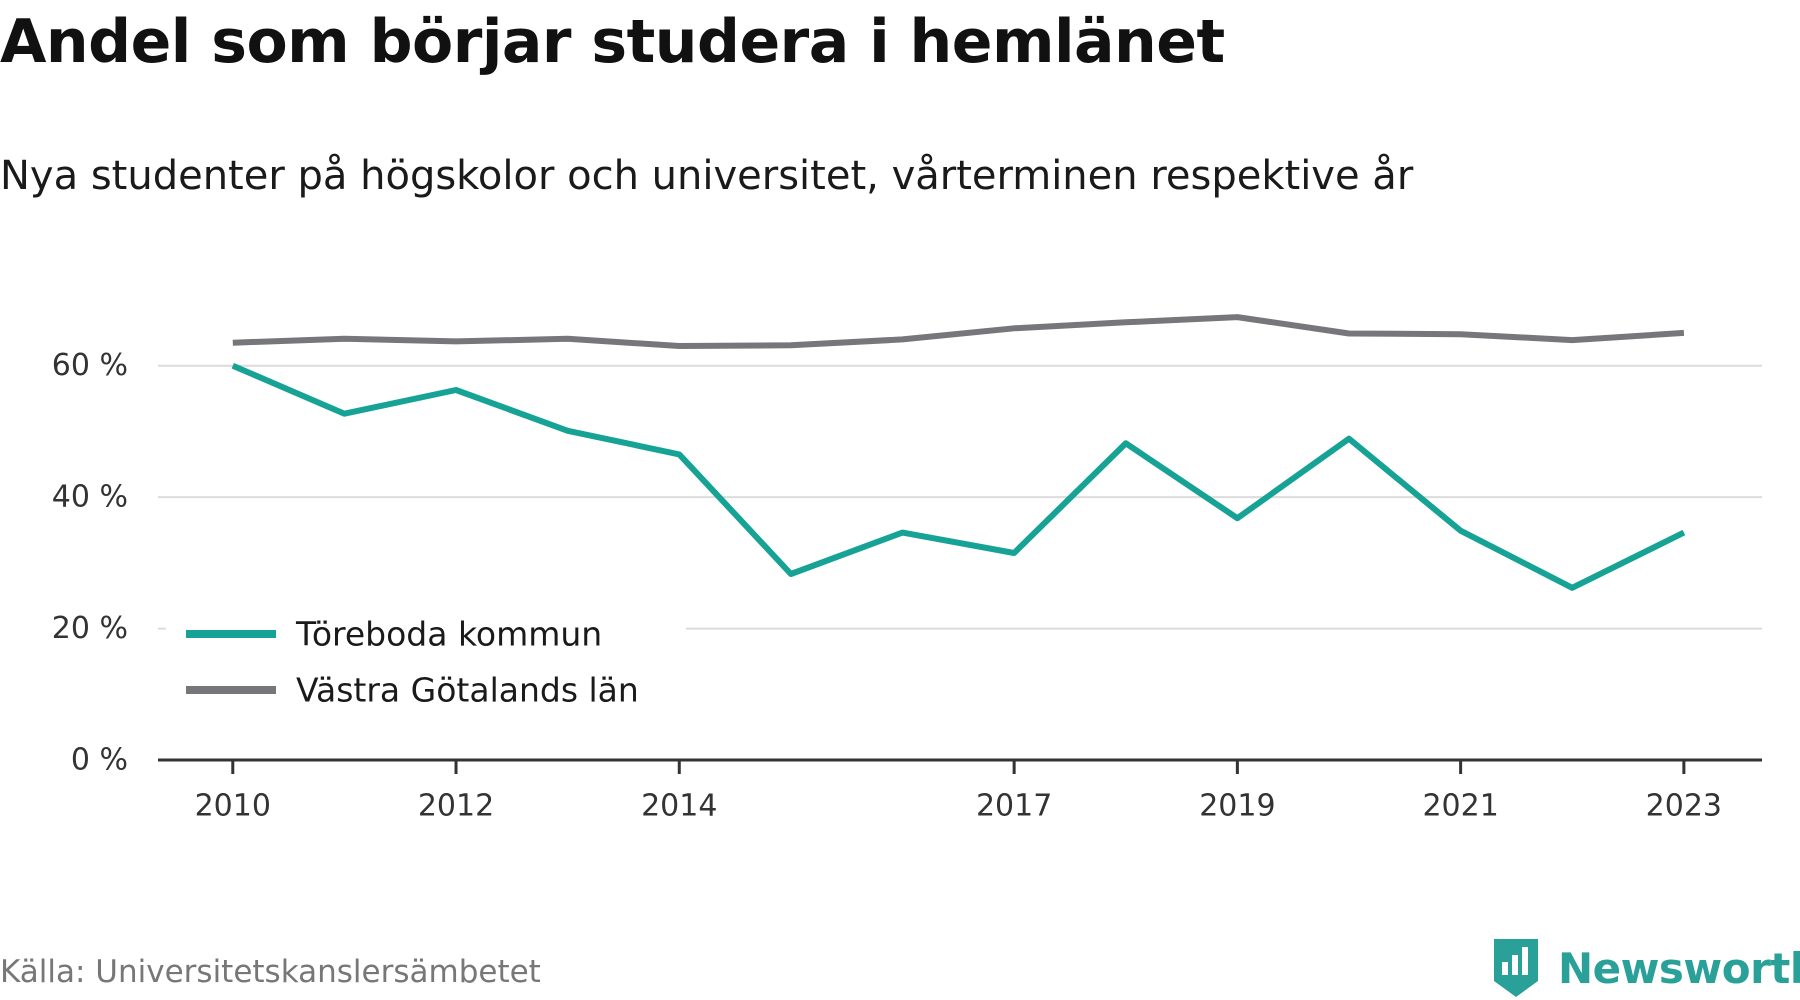 Image resolution: width=1800 pixels, height=1000 pixels. I want to click on brand-logo: Newsworthy, so click(1645, 964).